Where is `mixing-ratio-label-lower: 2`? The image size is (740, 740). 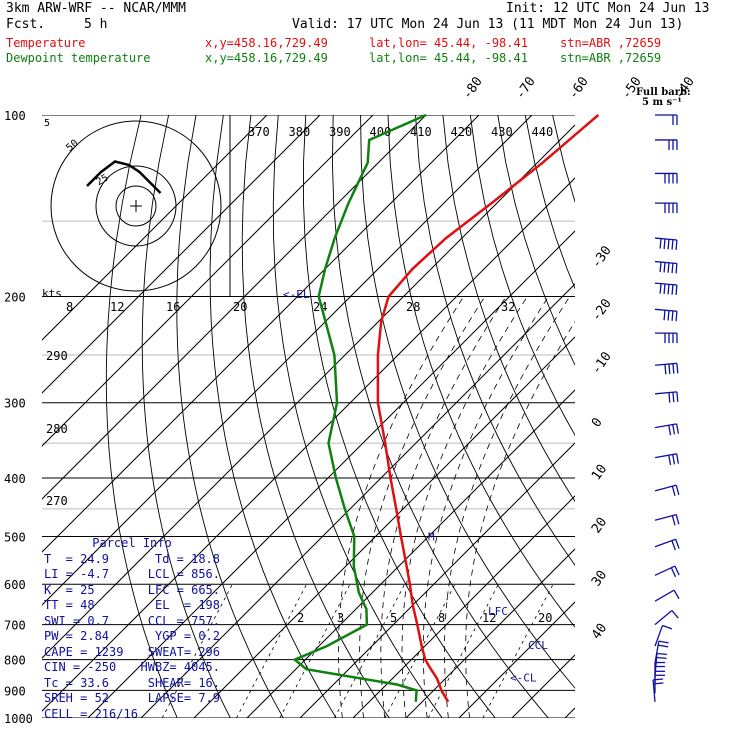 mixing-ratio-label-lower: 2 is located at coordinates (300, 618).